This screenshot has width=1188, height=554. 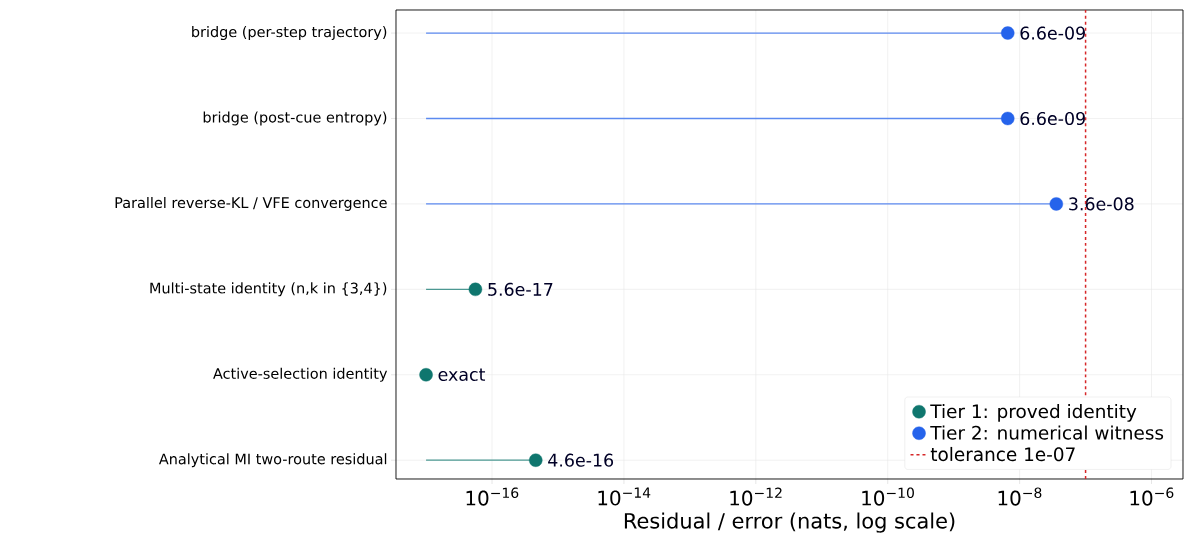 What do you see at coordinates (1047, 432) in the screenshot?
I see `legend-label: Tier 2: numerical witness` at bounding box center [1047, 432].